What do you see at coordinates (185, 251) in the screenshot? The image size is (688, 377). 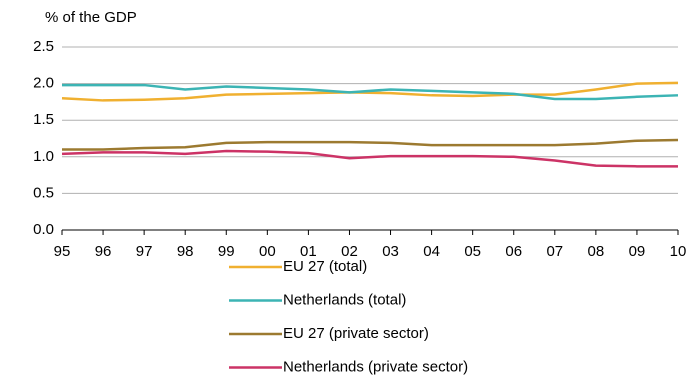 I see `x-tick-label: 98` at bounding box center [185, 251].